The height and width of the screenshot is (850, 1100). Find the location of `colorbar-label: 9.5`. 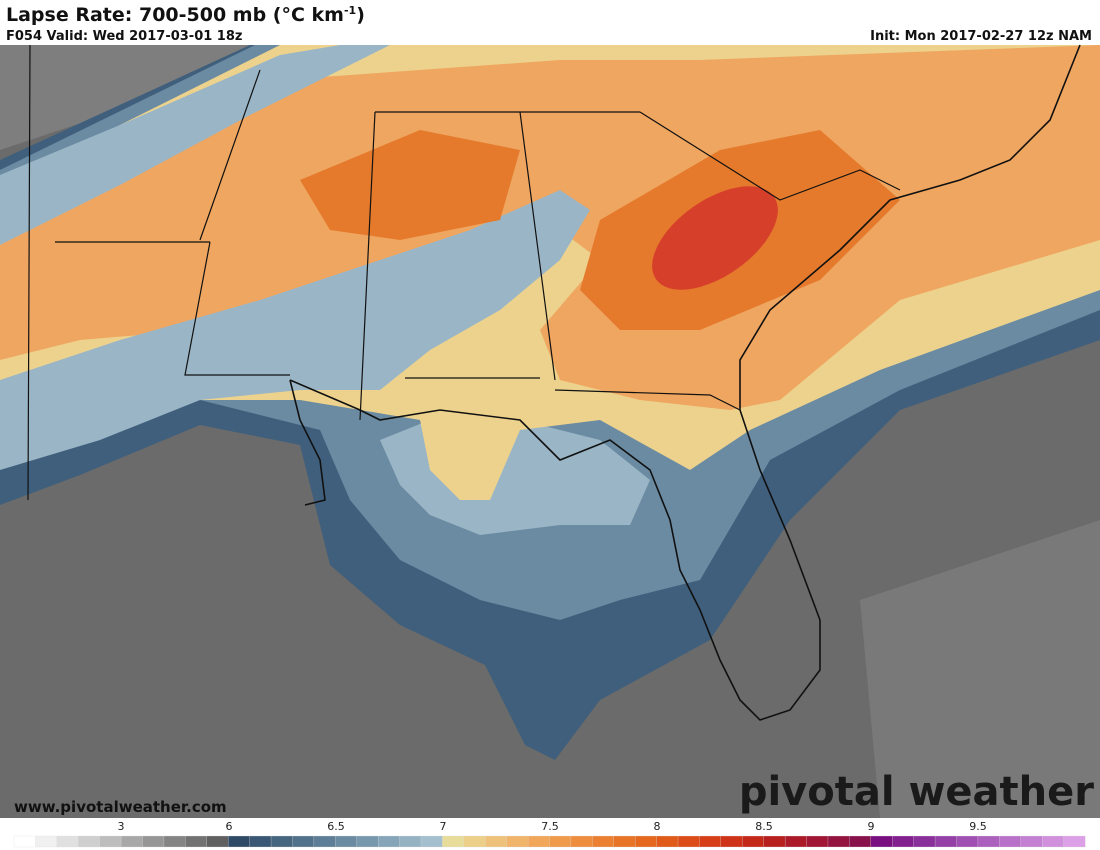

colorbar-label: 9.5 is located at coordinates (978, 826).